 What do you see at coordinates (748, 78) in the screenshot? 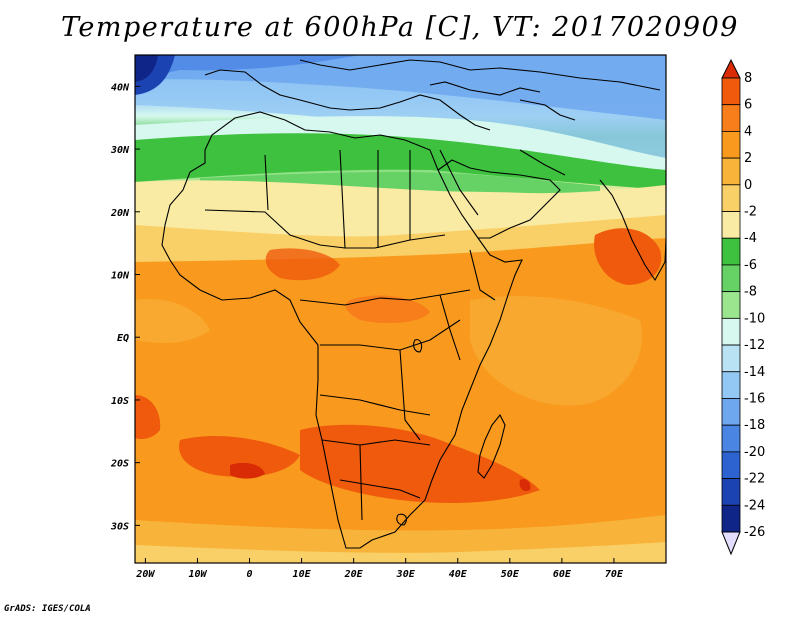
I see `colorbar-label: 8` at bounding box center [748, 78].